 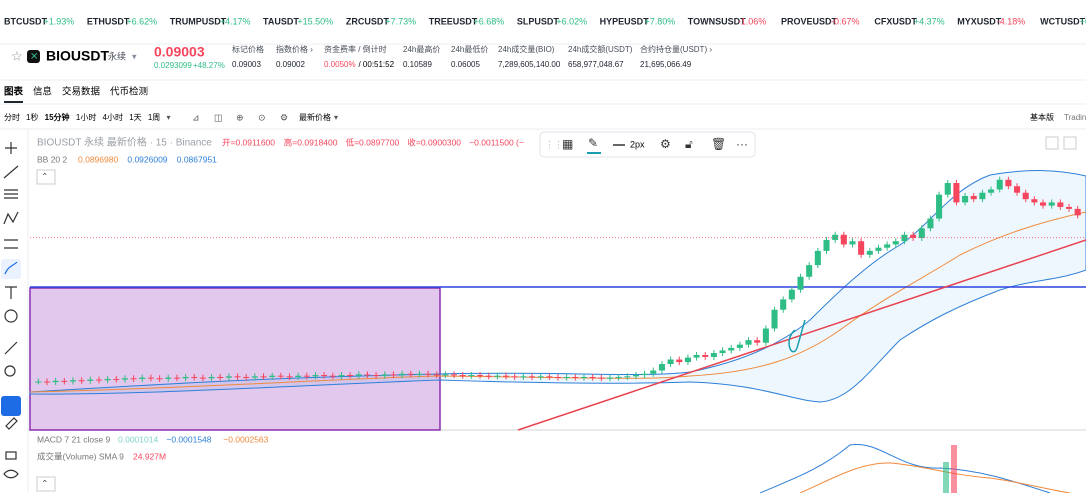 I want to click on stat-value: 0.10589, so click(x=417, y=64).